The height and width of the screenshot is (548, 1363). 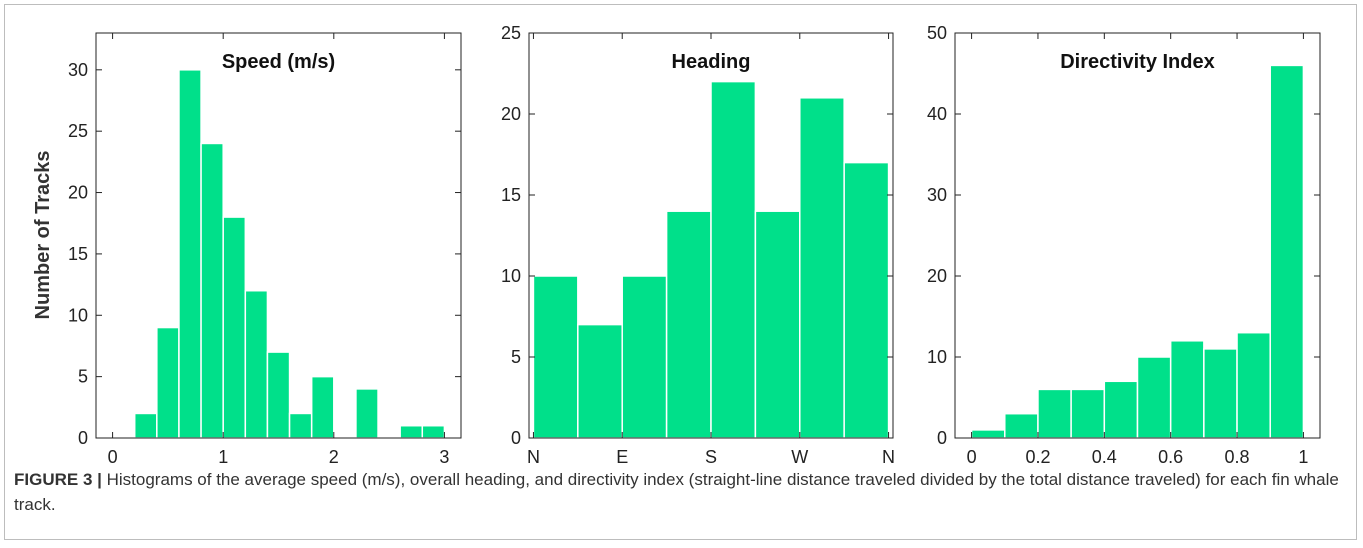 What do you see at coordinates (799, 457) in the screenshot?
I see `x-tick-label: W` at bounding box center [799, 457].